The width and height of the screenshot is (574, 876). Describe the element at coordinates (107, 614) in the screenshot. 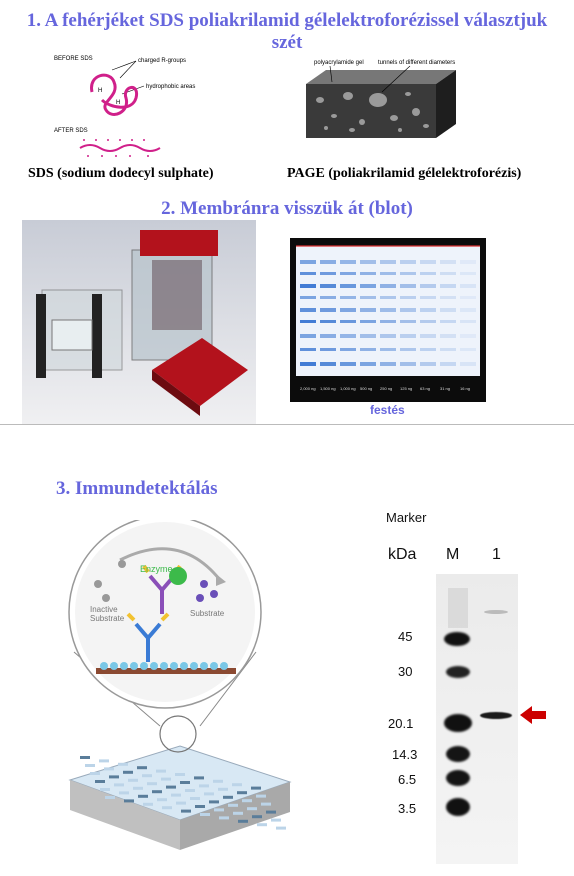

I see `inactive-substrate-label: Inactive Substrate` at that location.